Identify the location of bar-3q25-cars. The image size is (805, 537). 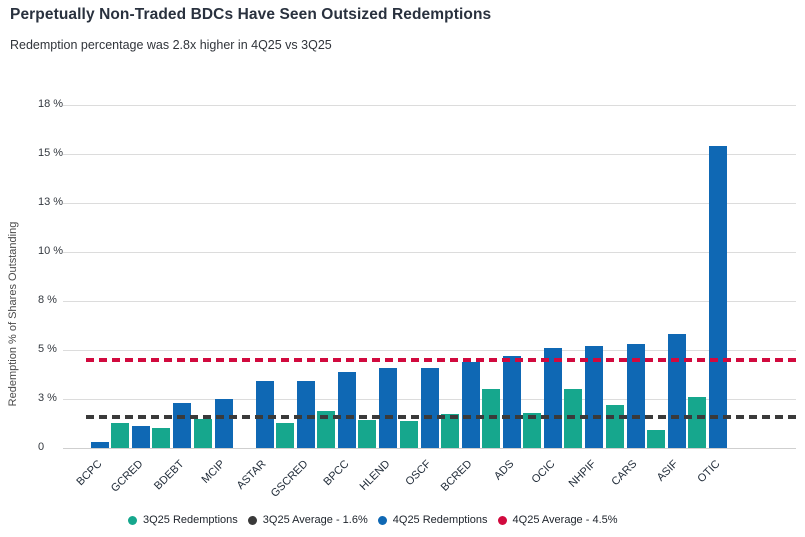
(614, 426).